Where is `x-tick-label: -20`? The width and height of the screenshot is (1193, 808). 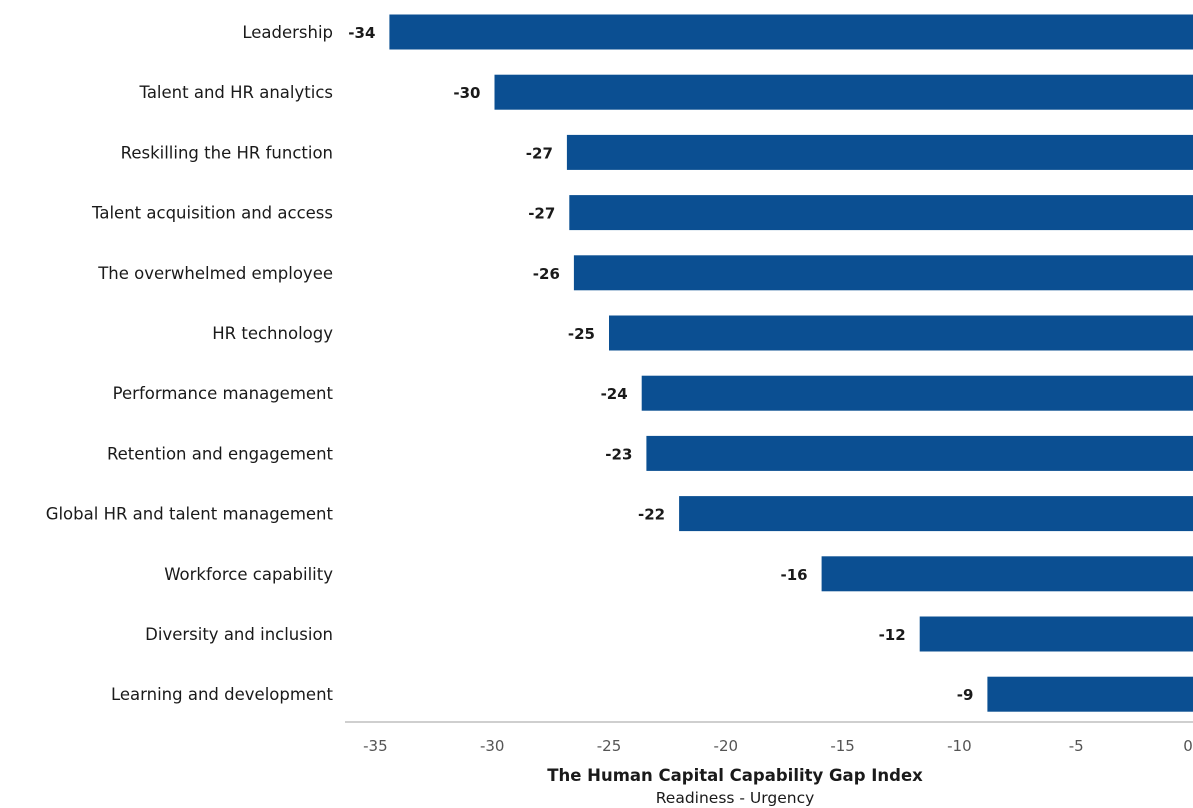 x-tick-label: -20 is located at coordinates (726, 746).